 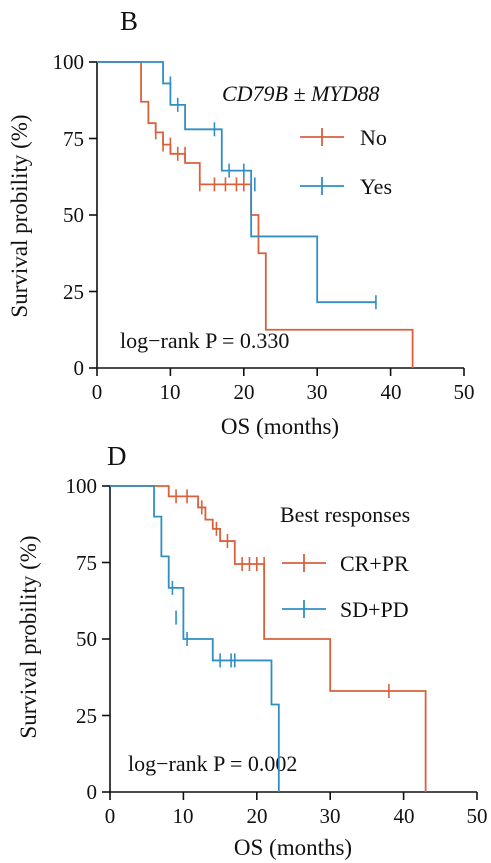 What do you see at coordinates (129, 21) in the screenshot?
I see `panel-b-letter: B` at bounding box center [129, 21].